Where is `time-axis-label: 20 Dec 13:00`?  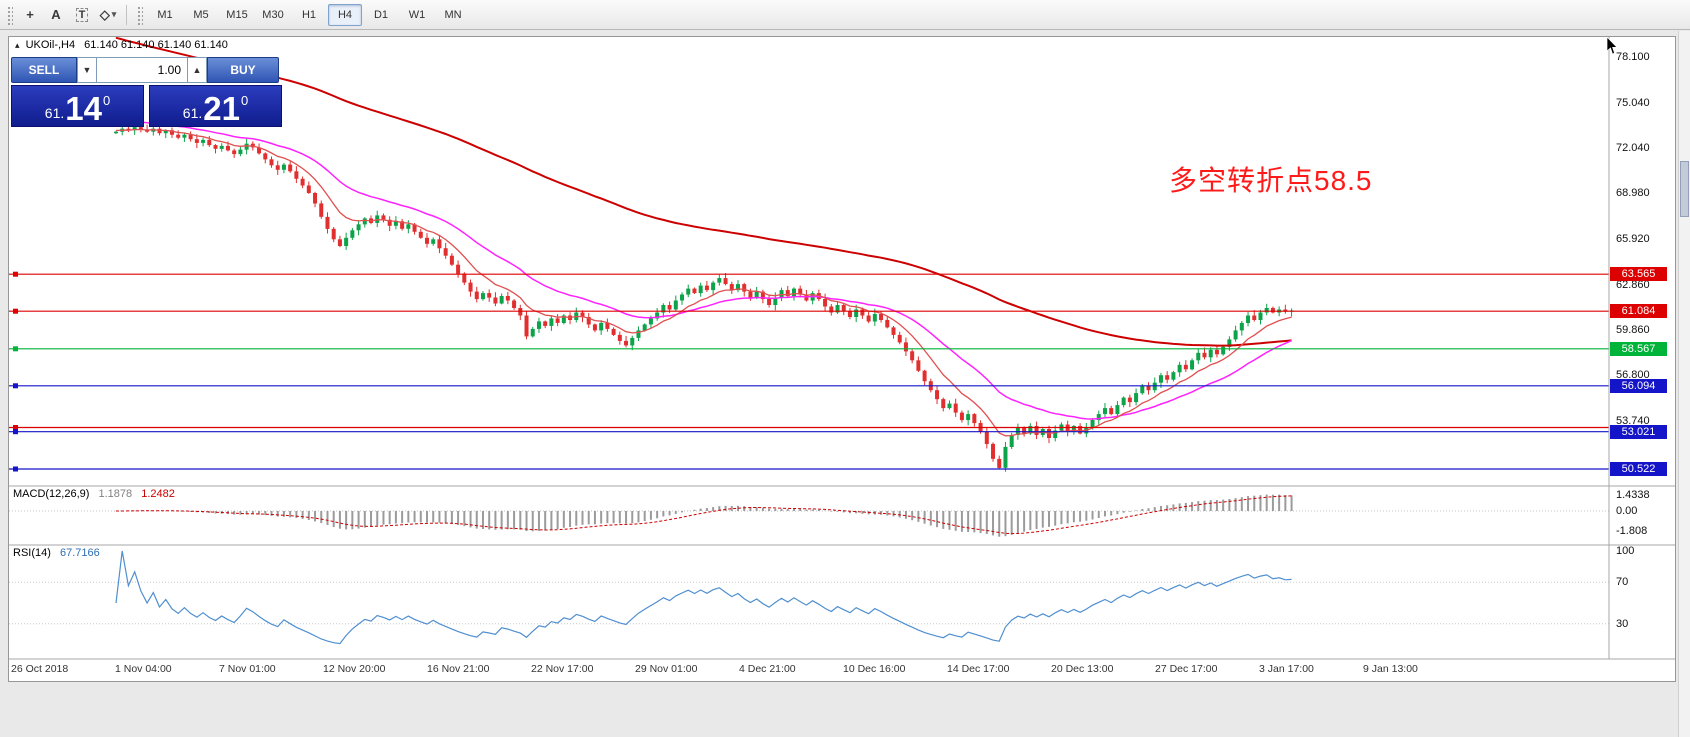 time-axis-label: 20 Dec 13:00 is located at coordinates (1082, 669).